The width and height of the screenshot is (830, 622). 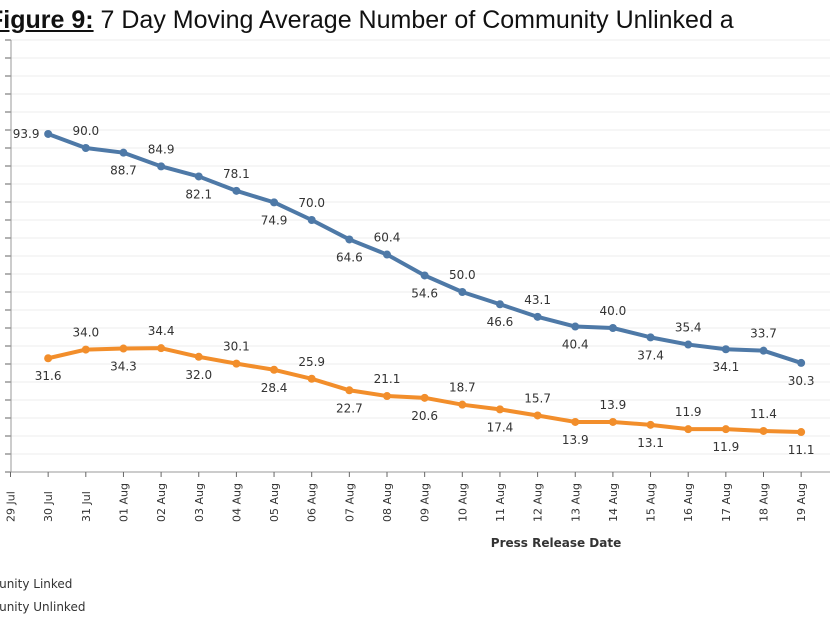 What do you see at coordinates (575, 502) in the screenshot?
I see `x-tick-label: 13 Aug` at bounding box center [575, 502].